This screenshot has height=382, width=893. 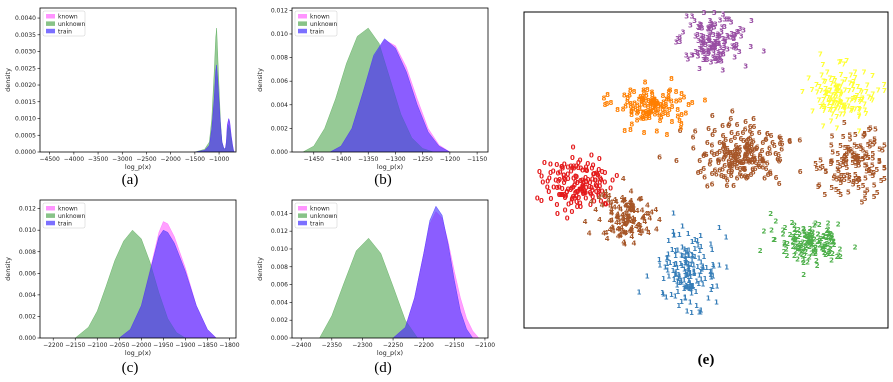 I want to click on y-tick-label: 0.0005, so click(x=25, y=135).